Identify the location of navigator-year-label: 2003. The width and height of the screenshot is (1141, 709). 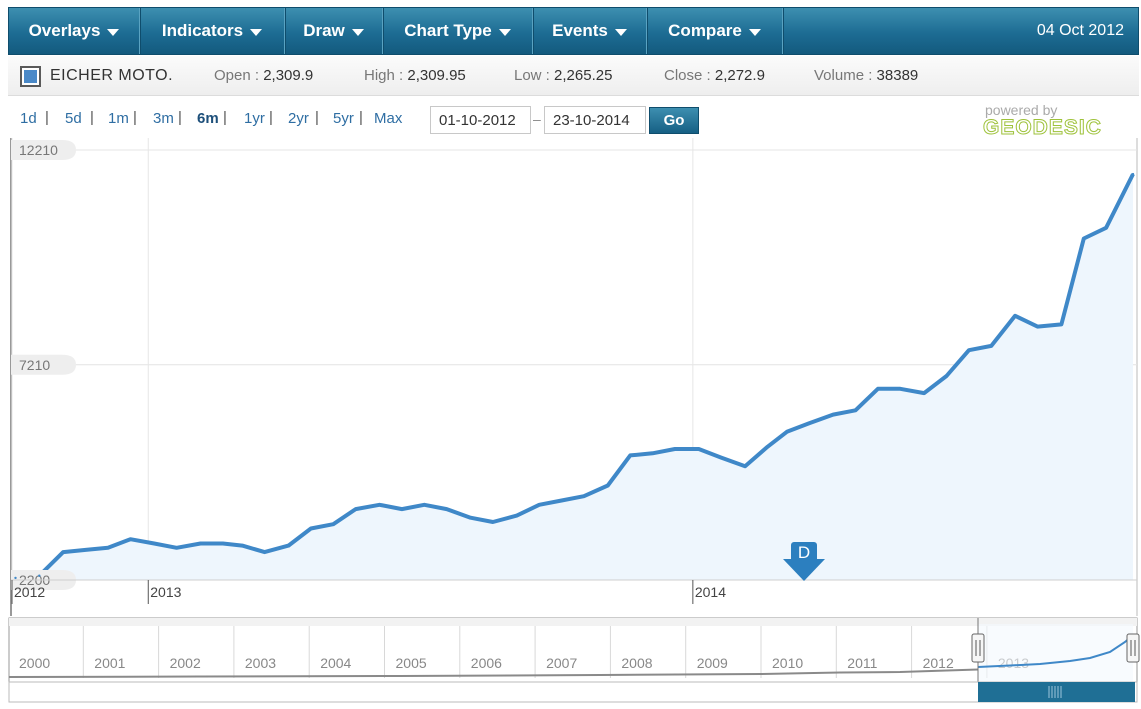
(260, 663).